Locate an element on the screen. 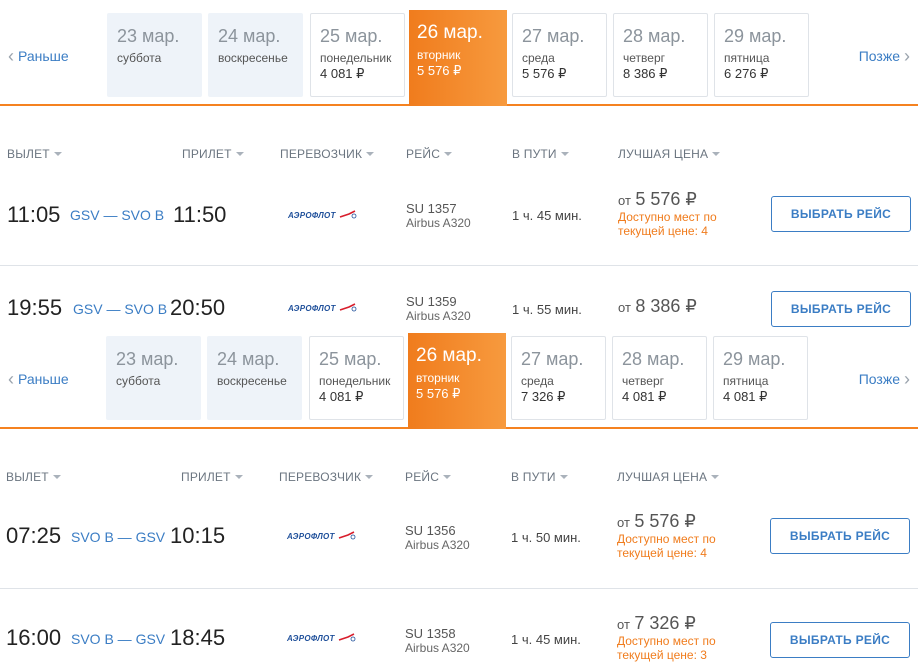 Image resolution: width=918 pixels, height=665 pixels. date-cell: 28 мар. четверг 4 081 ₽ is located at coordinates (659, 378).